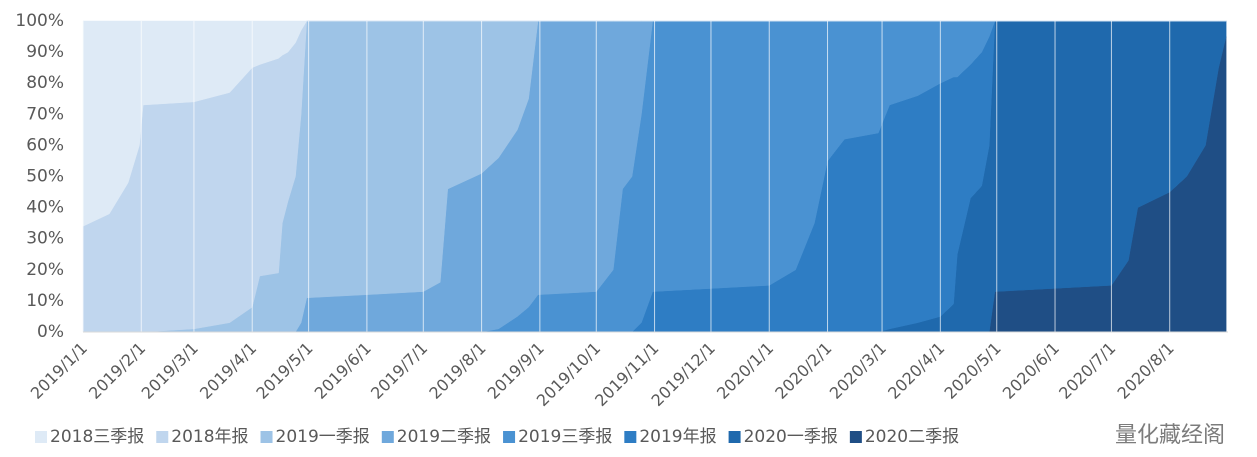  Describe the element at coordinates (457, 371) in the screenshot. I see `x-tick-label: 2019/8/1` at that location.